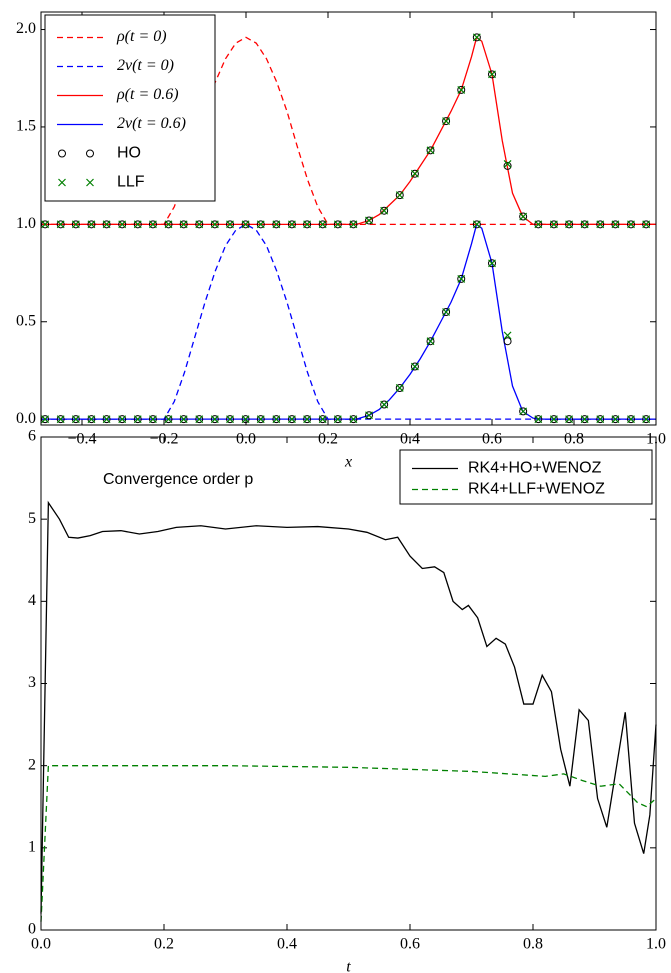  What do you see at coordinates (26, 126) in the screenshot?
I see `y-tick-label: 1.5` at bounding box center [26, 126].